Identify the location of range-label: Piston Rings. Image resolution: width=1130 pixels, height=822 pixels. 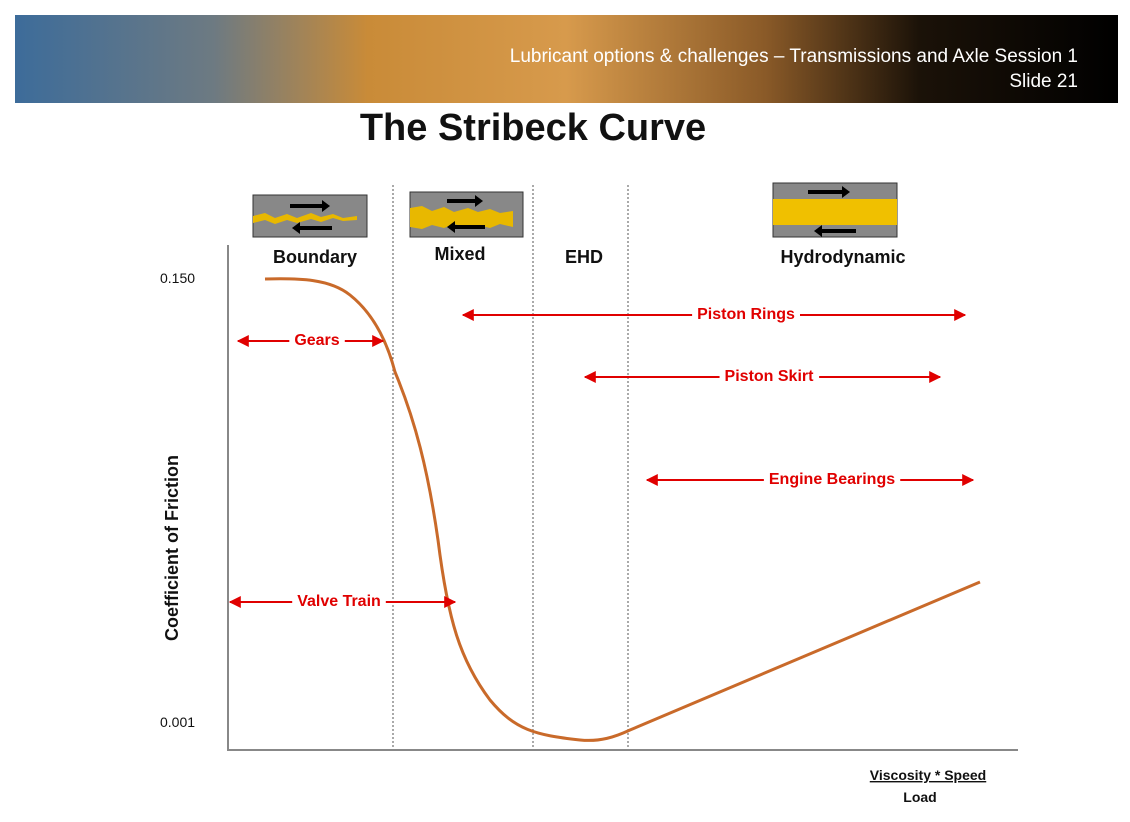
(746, 314).